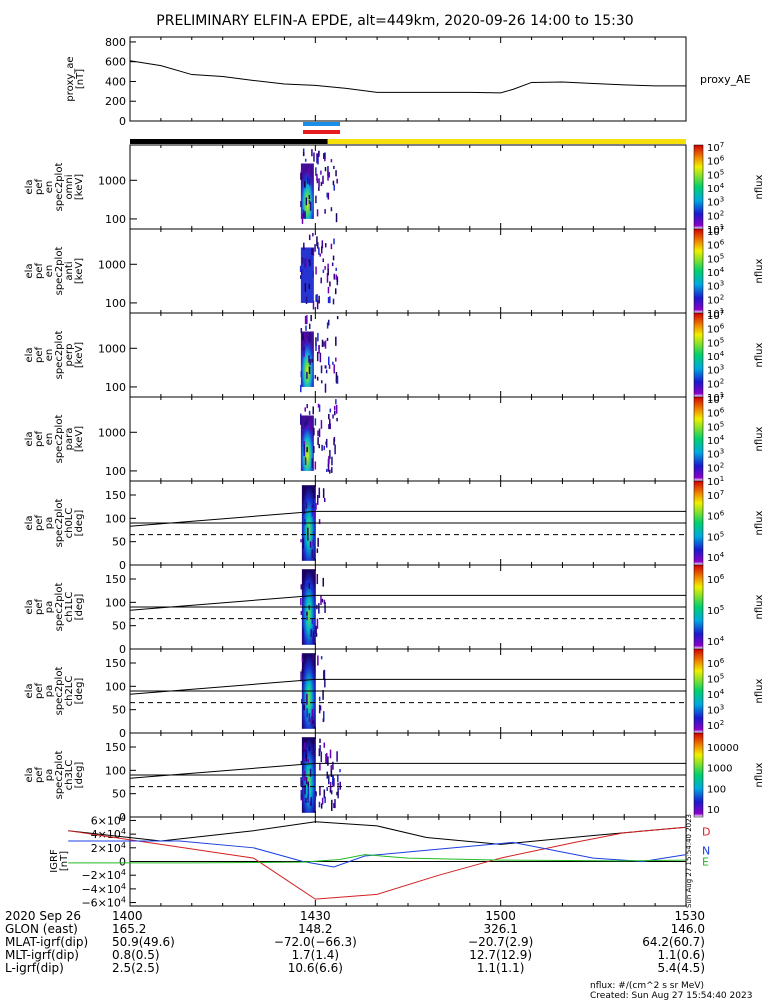 This screenshot has width=775, height=1000. I want to click on ylabel-line: proxy_ae, so click(70, 78).